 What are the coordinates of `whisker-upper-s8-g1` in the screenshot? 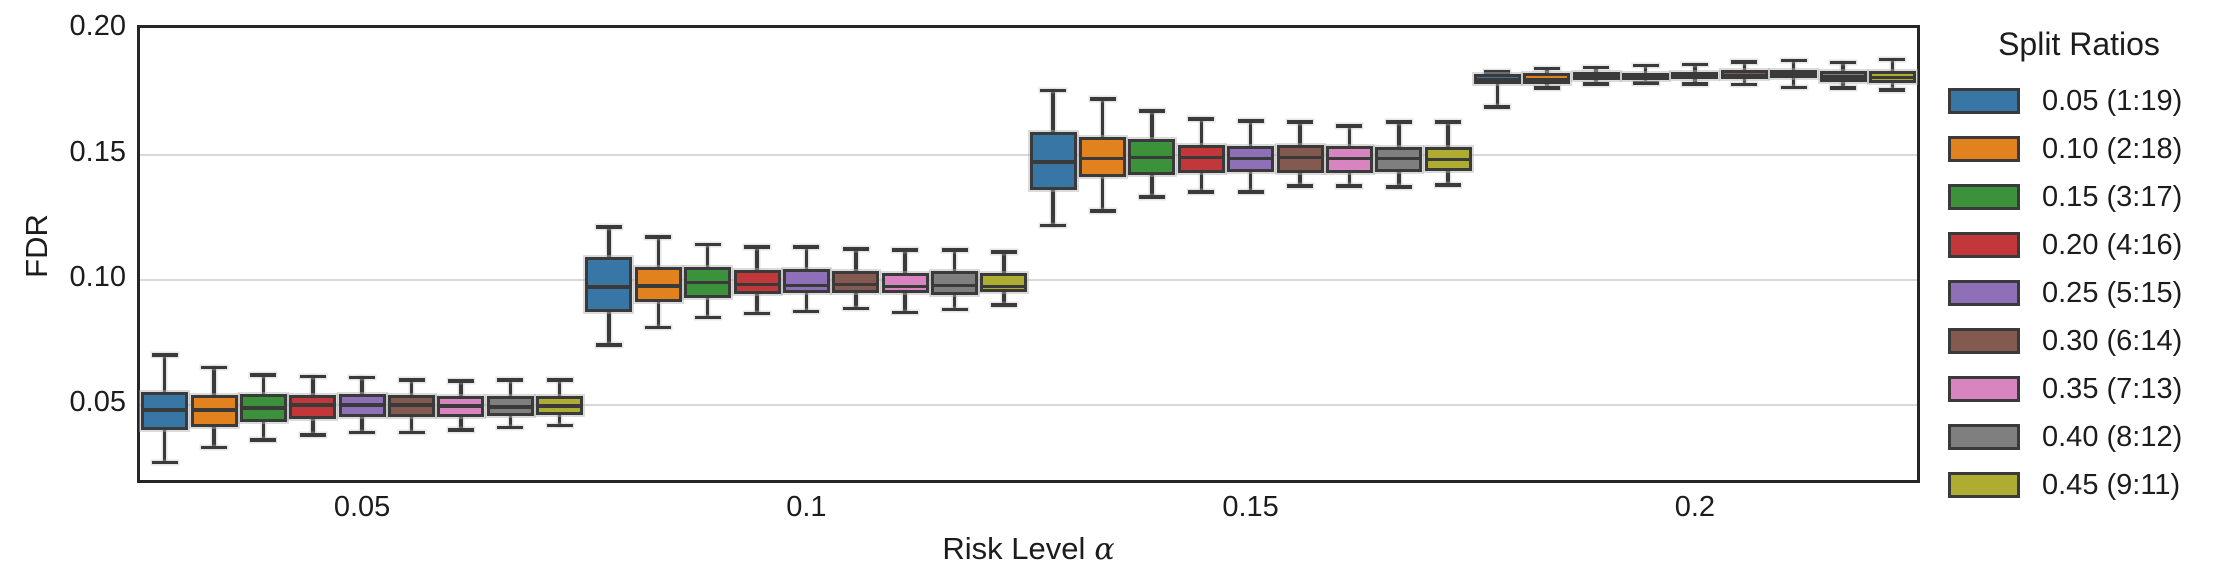 It's located at (1004, 262).